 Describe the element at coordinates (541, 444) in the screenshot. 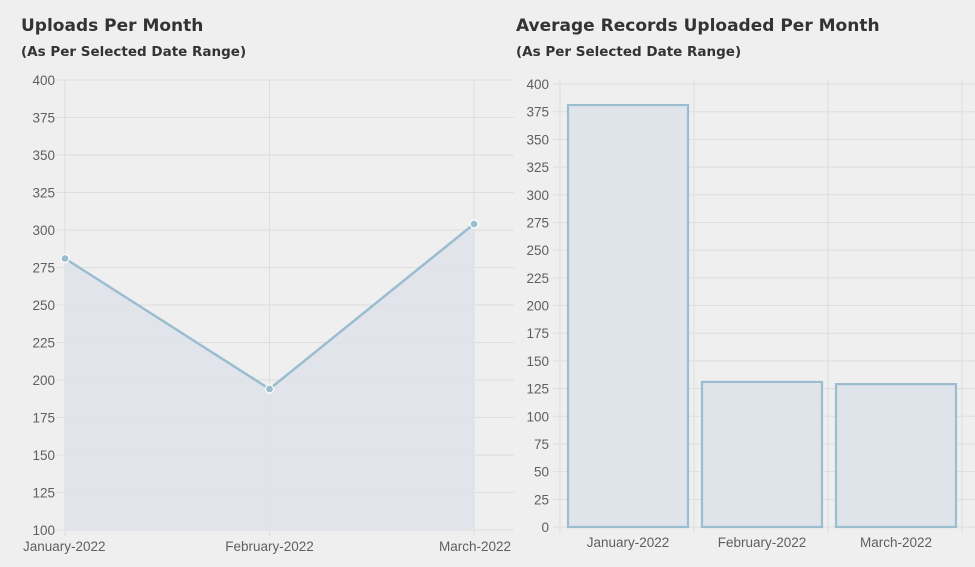

I see `y-tick-label: 75` at that location.